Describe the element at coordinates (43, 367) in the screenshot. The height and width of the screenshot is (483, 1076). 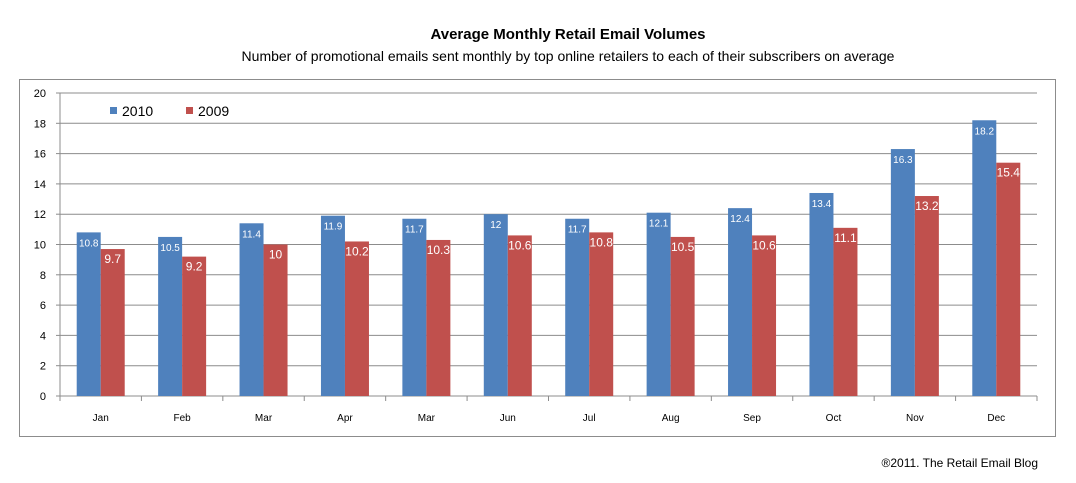
I see `y-tick-label: 2` at that location.